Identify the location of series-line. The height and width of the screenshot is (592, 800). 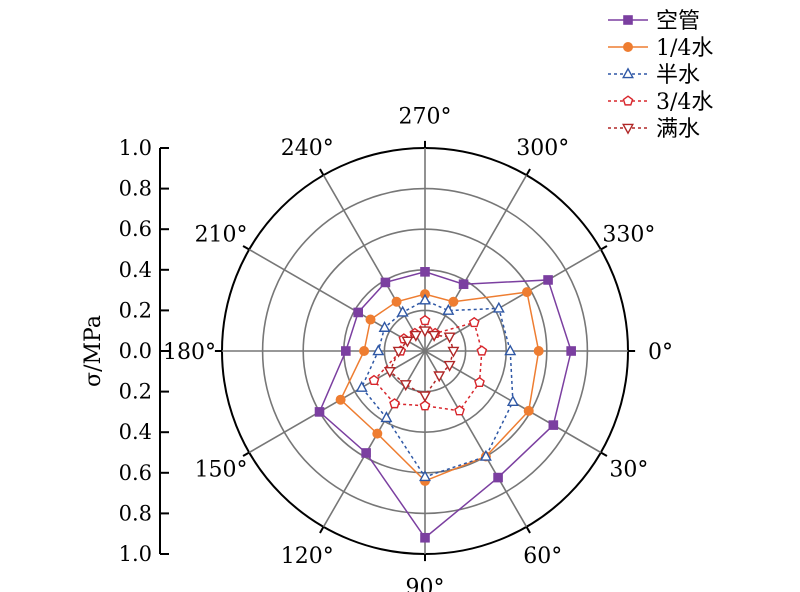
(428, 365).